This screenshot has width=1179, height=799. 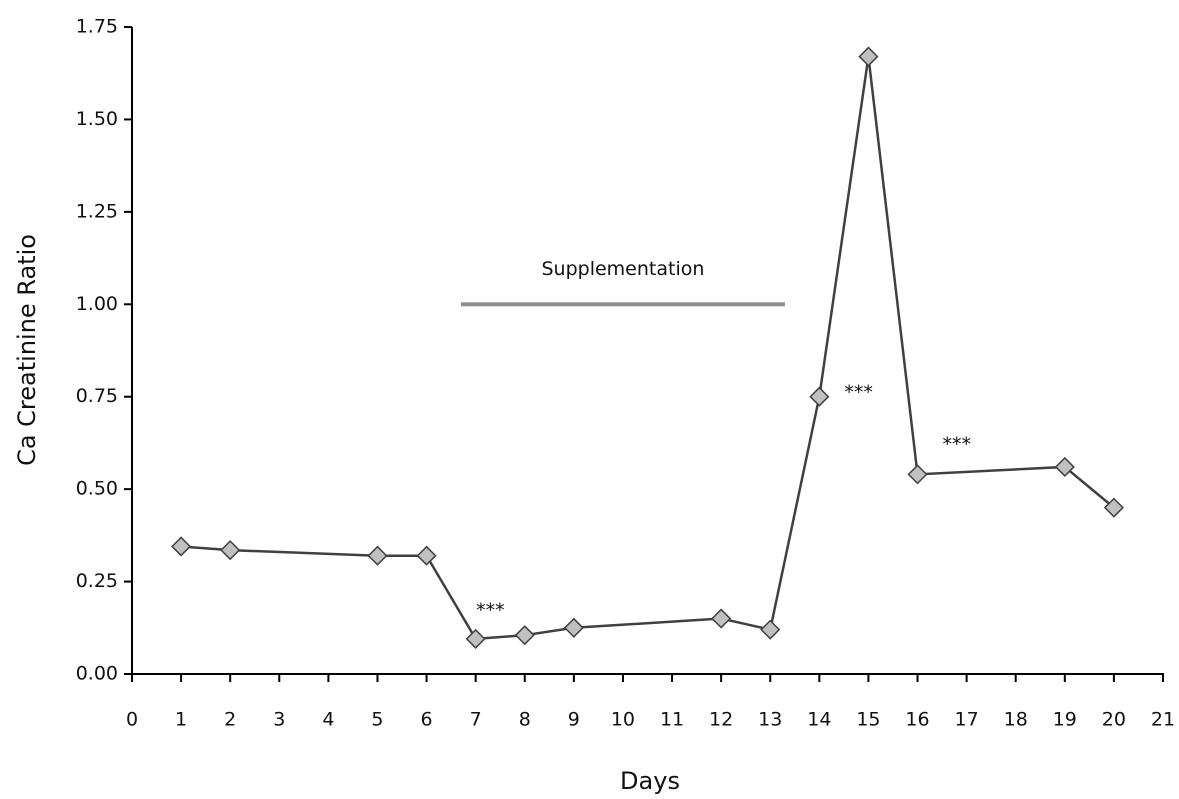 I want to click on x-tick-label: 10, so click(x=623, y=720).